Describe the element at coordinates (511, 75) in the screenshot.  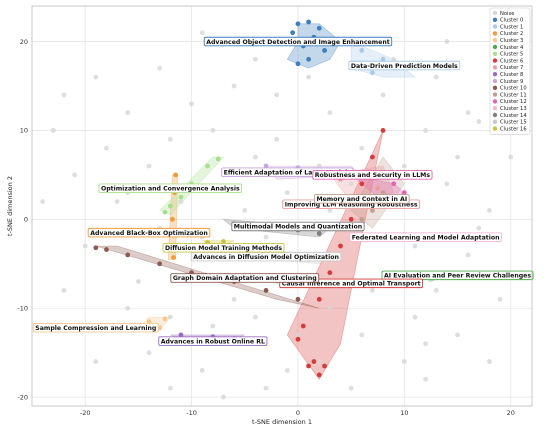
I see `legend-label: Cluster 8` at that location.